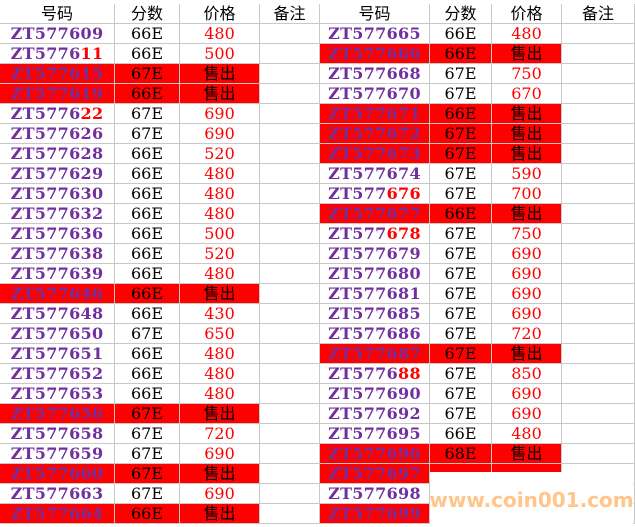 The image size is (635, 527). Describe the element at coordinates (57, 434) in the screenshot. I see `id-cell: ZT577658` at that location.